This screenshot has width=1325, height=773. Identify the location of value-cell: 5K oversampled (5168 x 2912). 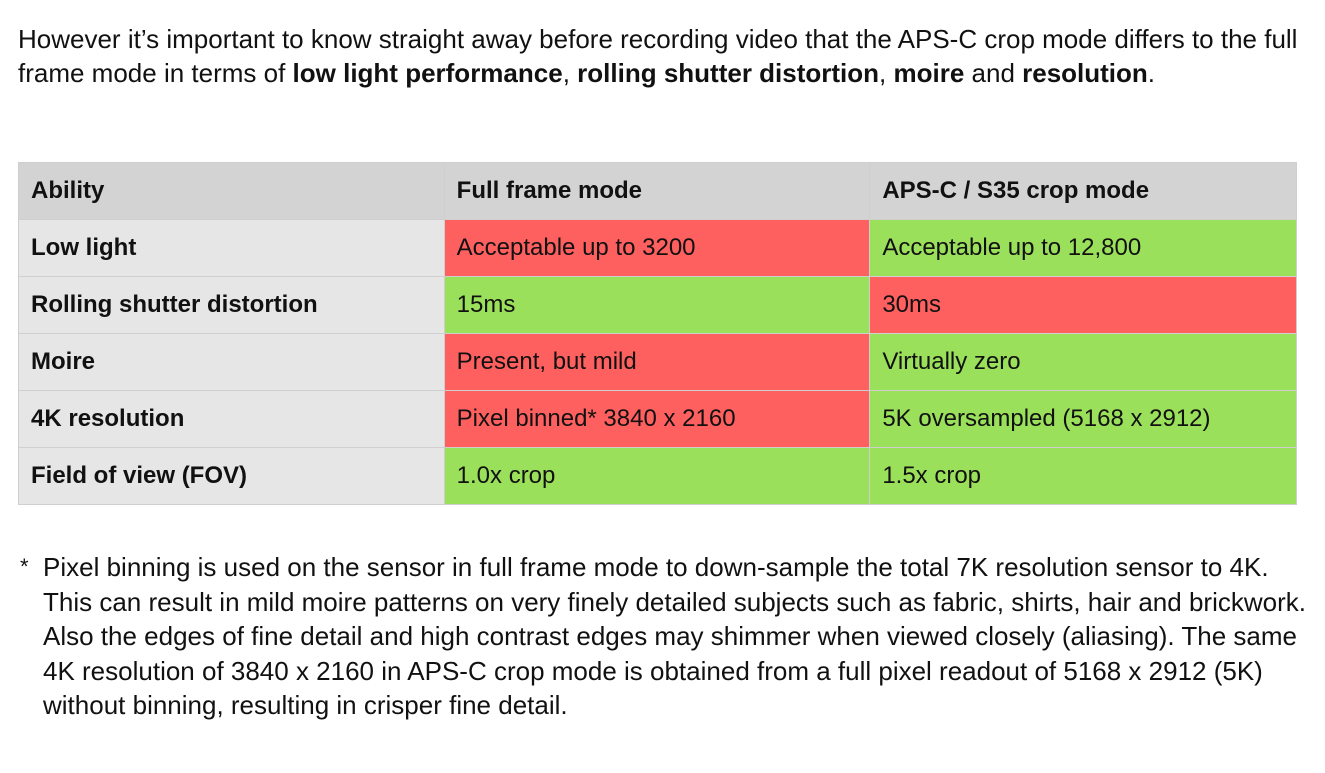
(1083, 419).